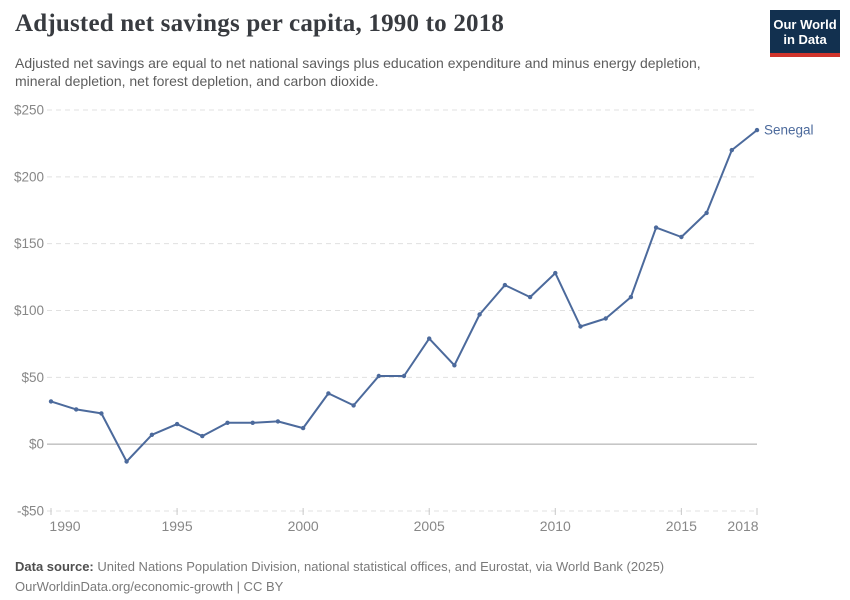 The image size is (850, 600). What do you see at coordinates (30, 511) in the screenshot?
I see `y-tick-label: -$50` at bounding box center [30, 511].